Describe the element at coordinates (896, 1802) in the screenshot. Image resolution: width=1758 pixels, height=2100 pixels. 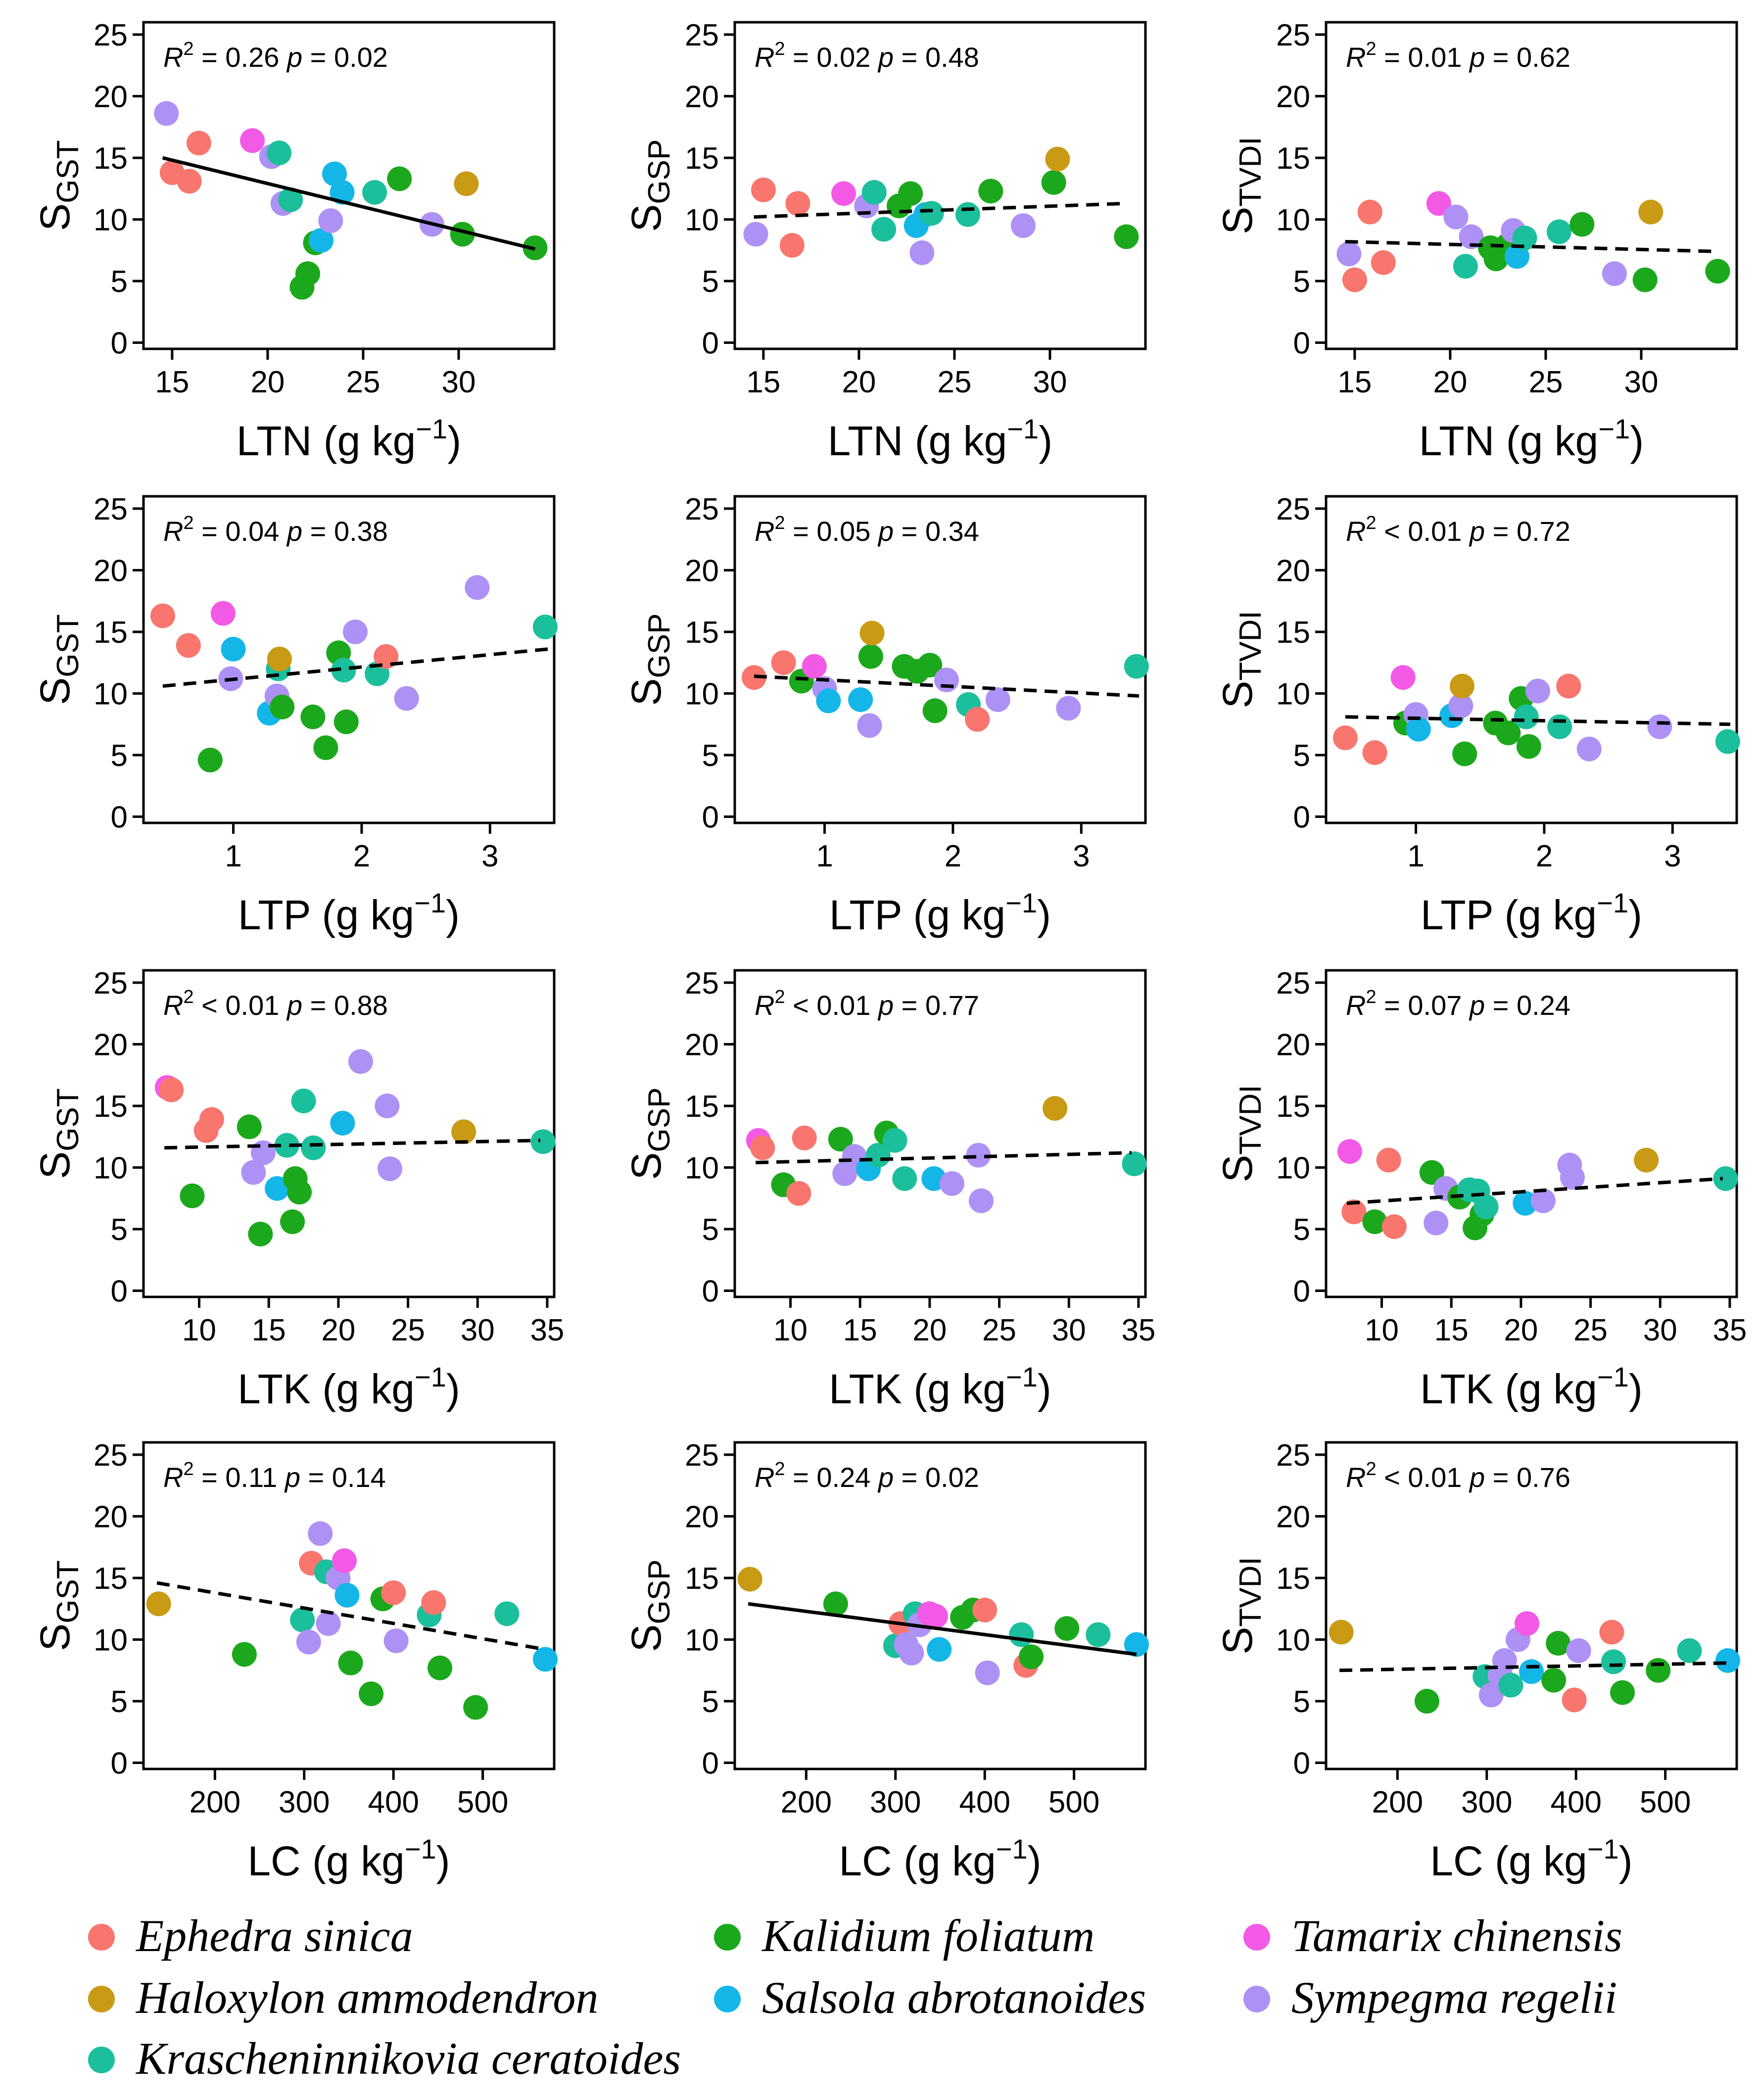
I see `x-tick-label: 300` at that location.